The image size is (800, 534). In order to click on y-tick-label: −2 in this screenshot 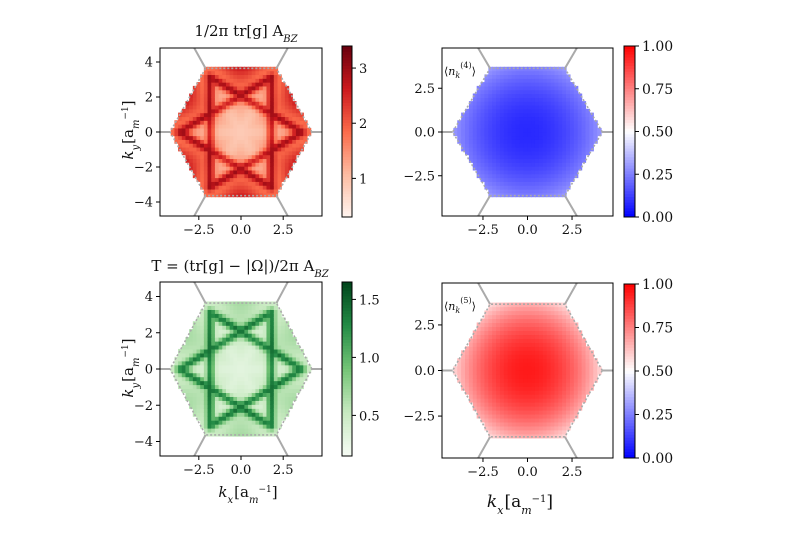, I will do `click(143, 406)`.